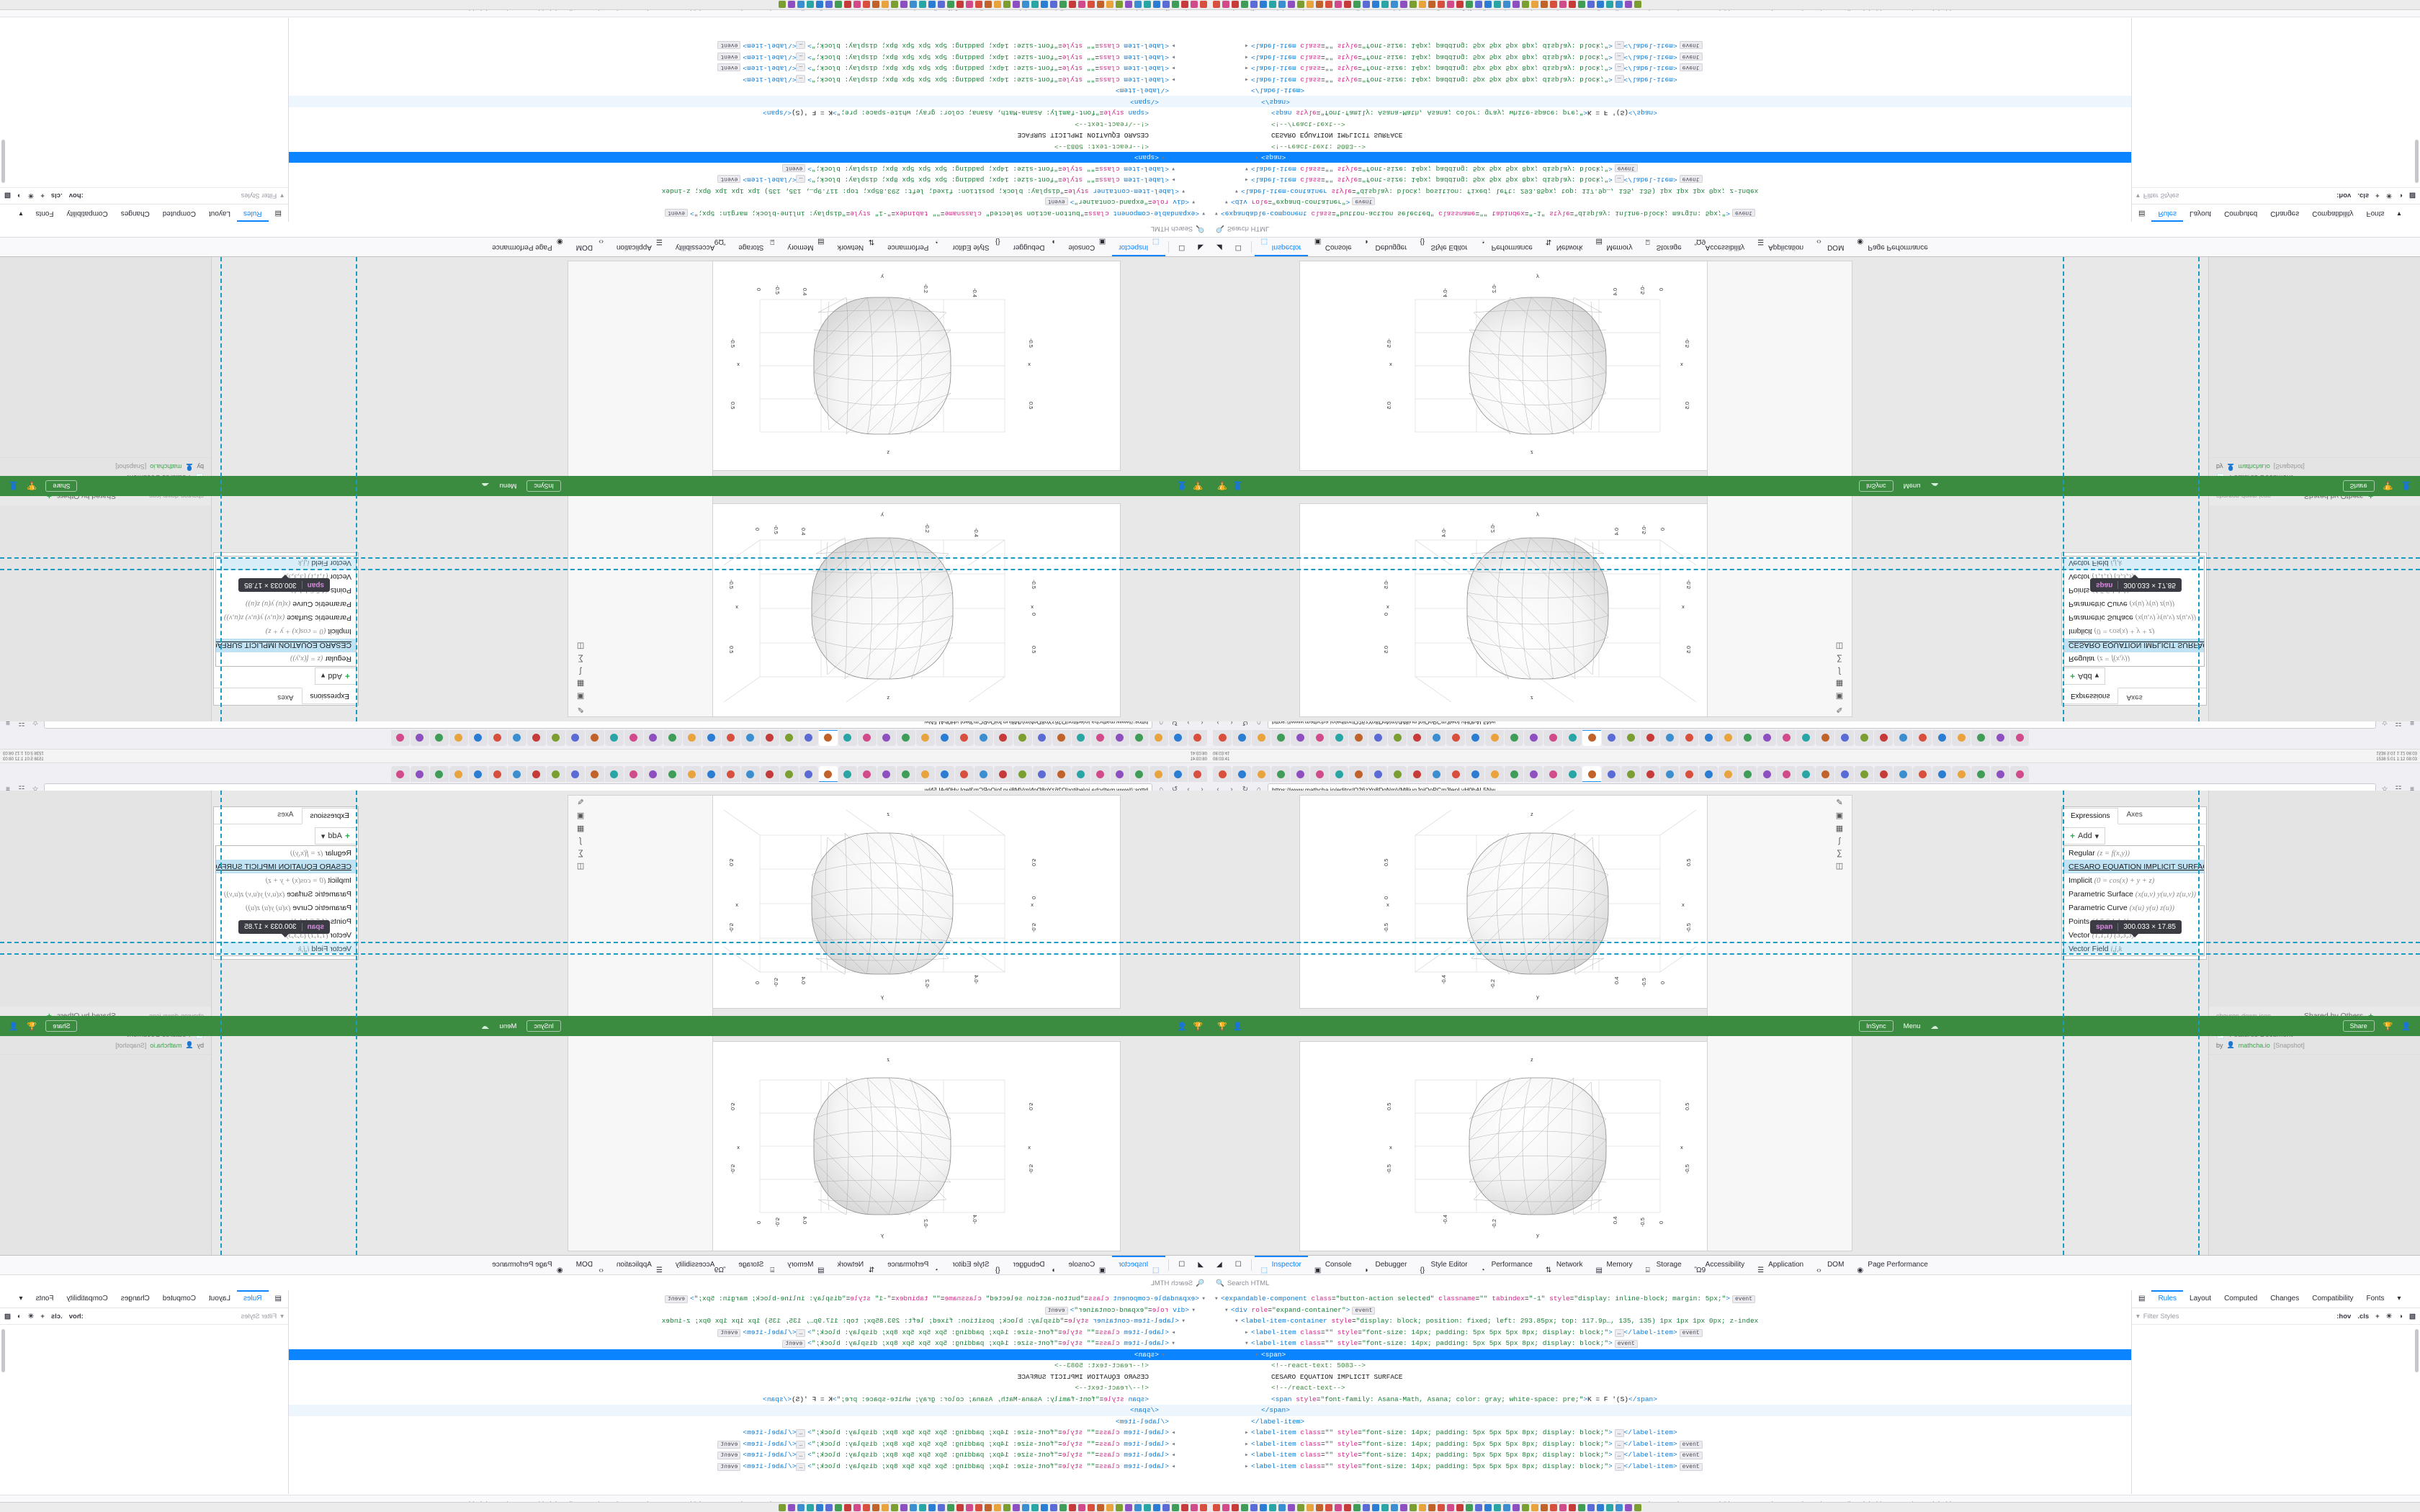 This screenshot has height=1512, width=2420. Describe the element at coordinates (1242, 229) in the screenshot. I see `search-html-box: 🔍 Search HTML` at that location.